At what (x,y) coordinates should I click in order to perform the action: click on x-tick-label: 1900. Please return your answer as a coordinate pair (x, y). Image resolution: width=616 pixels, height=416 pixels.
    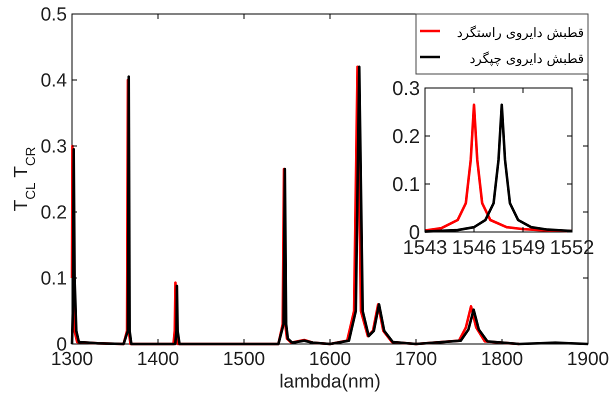
    Looking at the image, I should click on (588, 359).